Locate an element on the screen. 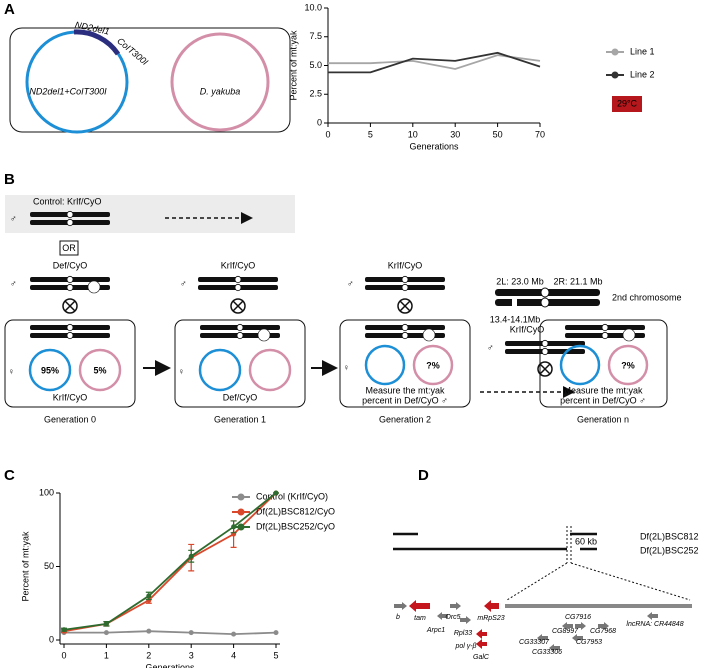 This screenshot has width=711, height=668. gene-label: CG33307 is located at coordinates (534, 642).